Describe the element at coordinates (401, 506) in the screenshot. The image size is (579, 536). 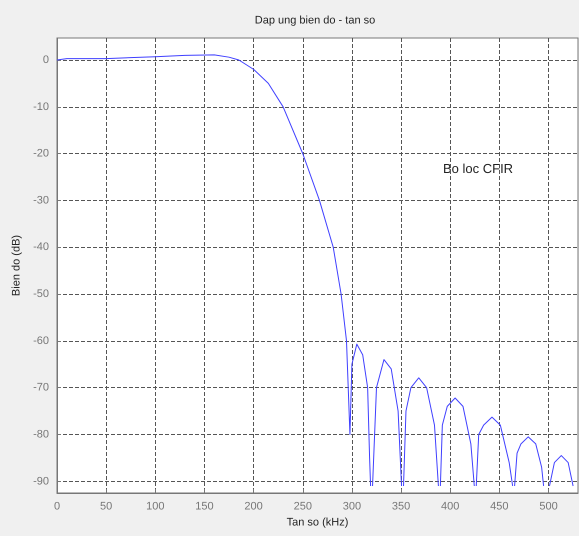
I see `x-tick-label: 350` at that location.